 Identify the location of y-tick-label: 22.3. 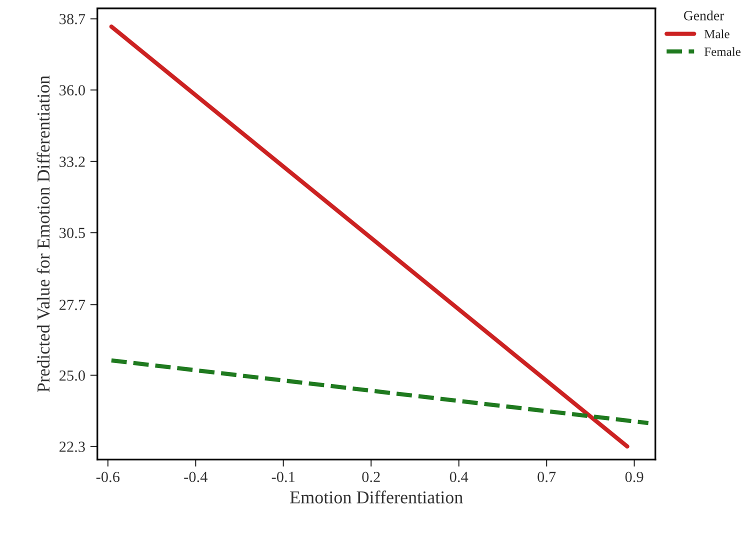
(72, 447).